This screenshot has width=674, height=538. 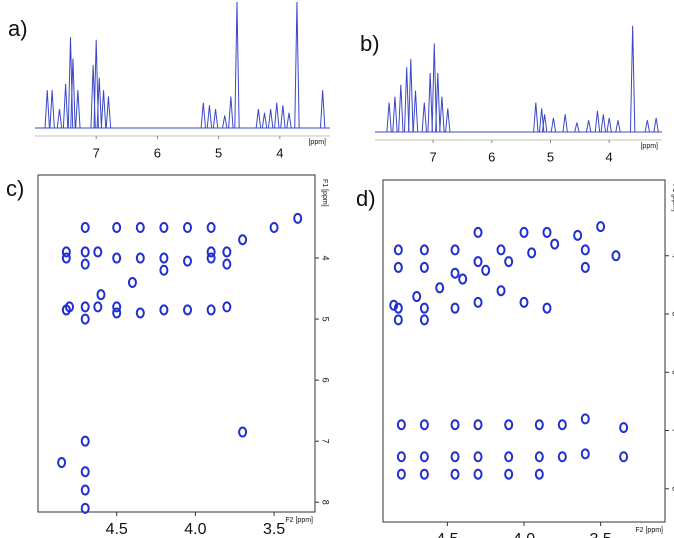 What do you see at coordinates (18, 28) in the screenshot?
I see `panel-label: a)` at bounding box center [18, 28].